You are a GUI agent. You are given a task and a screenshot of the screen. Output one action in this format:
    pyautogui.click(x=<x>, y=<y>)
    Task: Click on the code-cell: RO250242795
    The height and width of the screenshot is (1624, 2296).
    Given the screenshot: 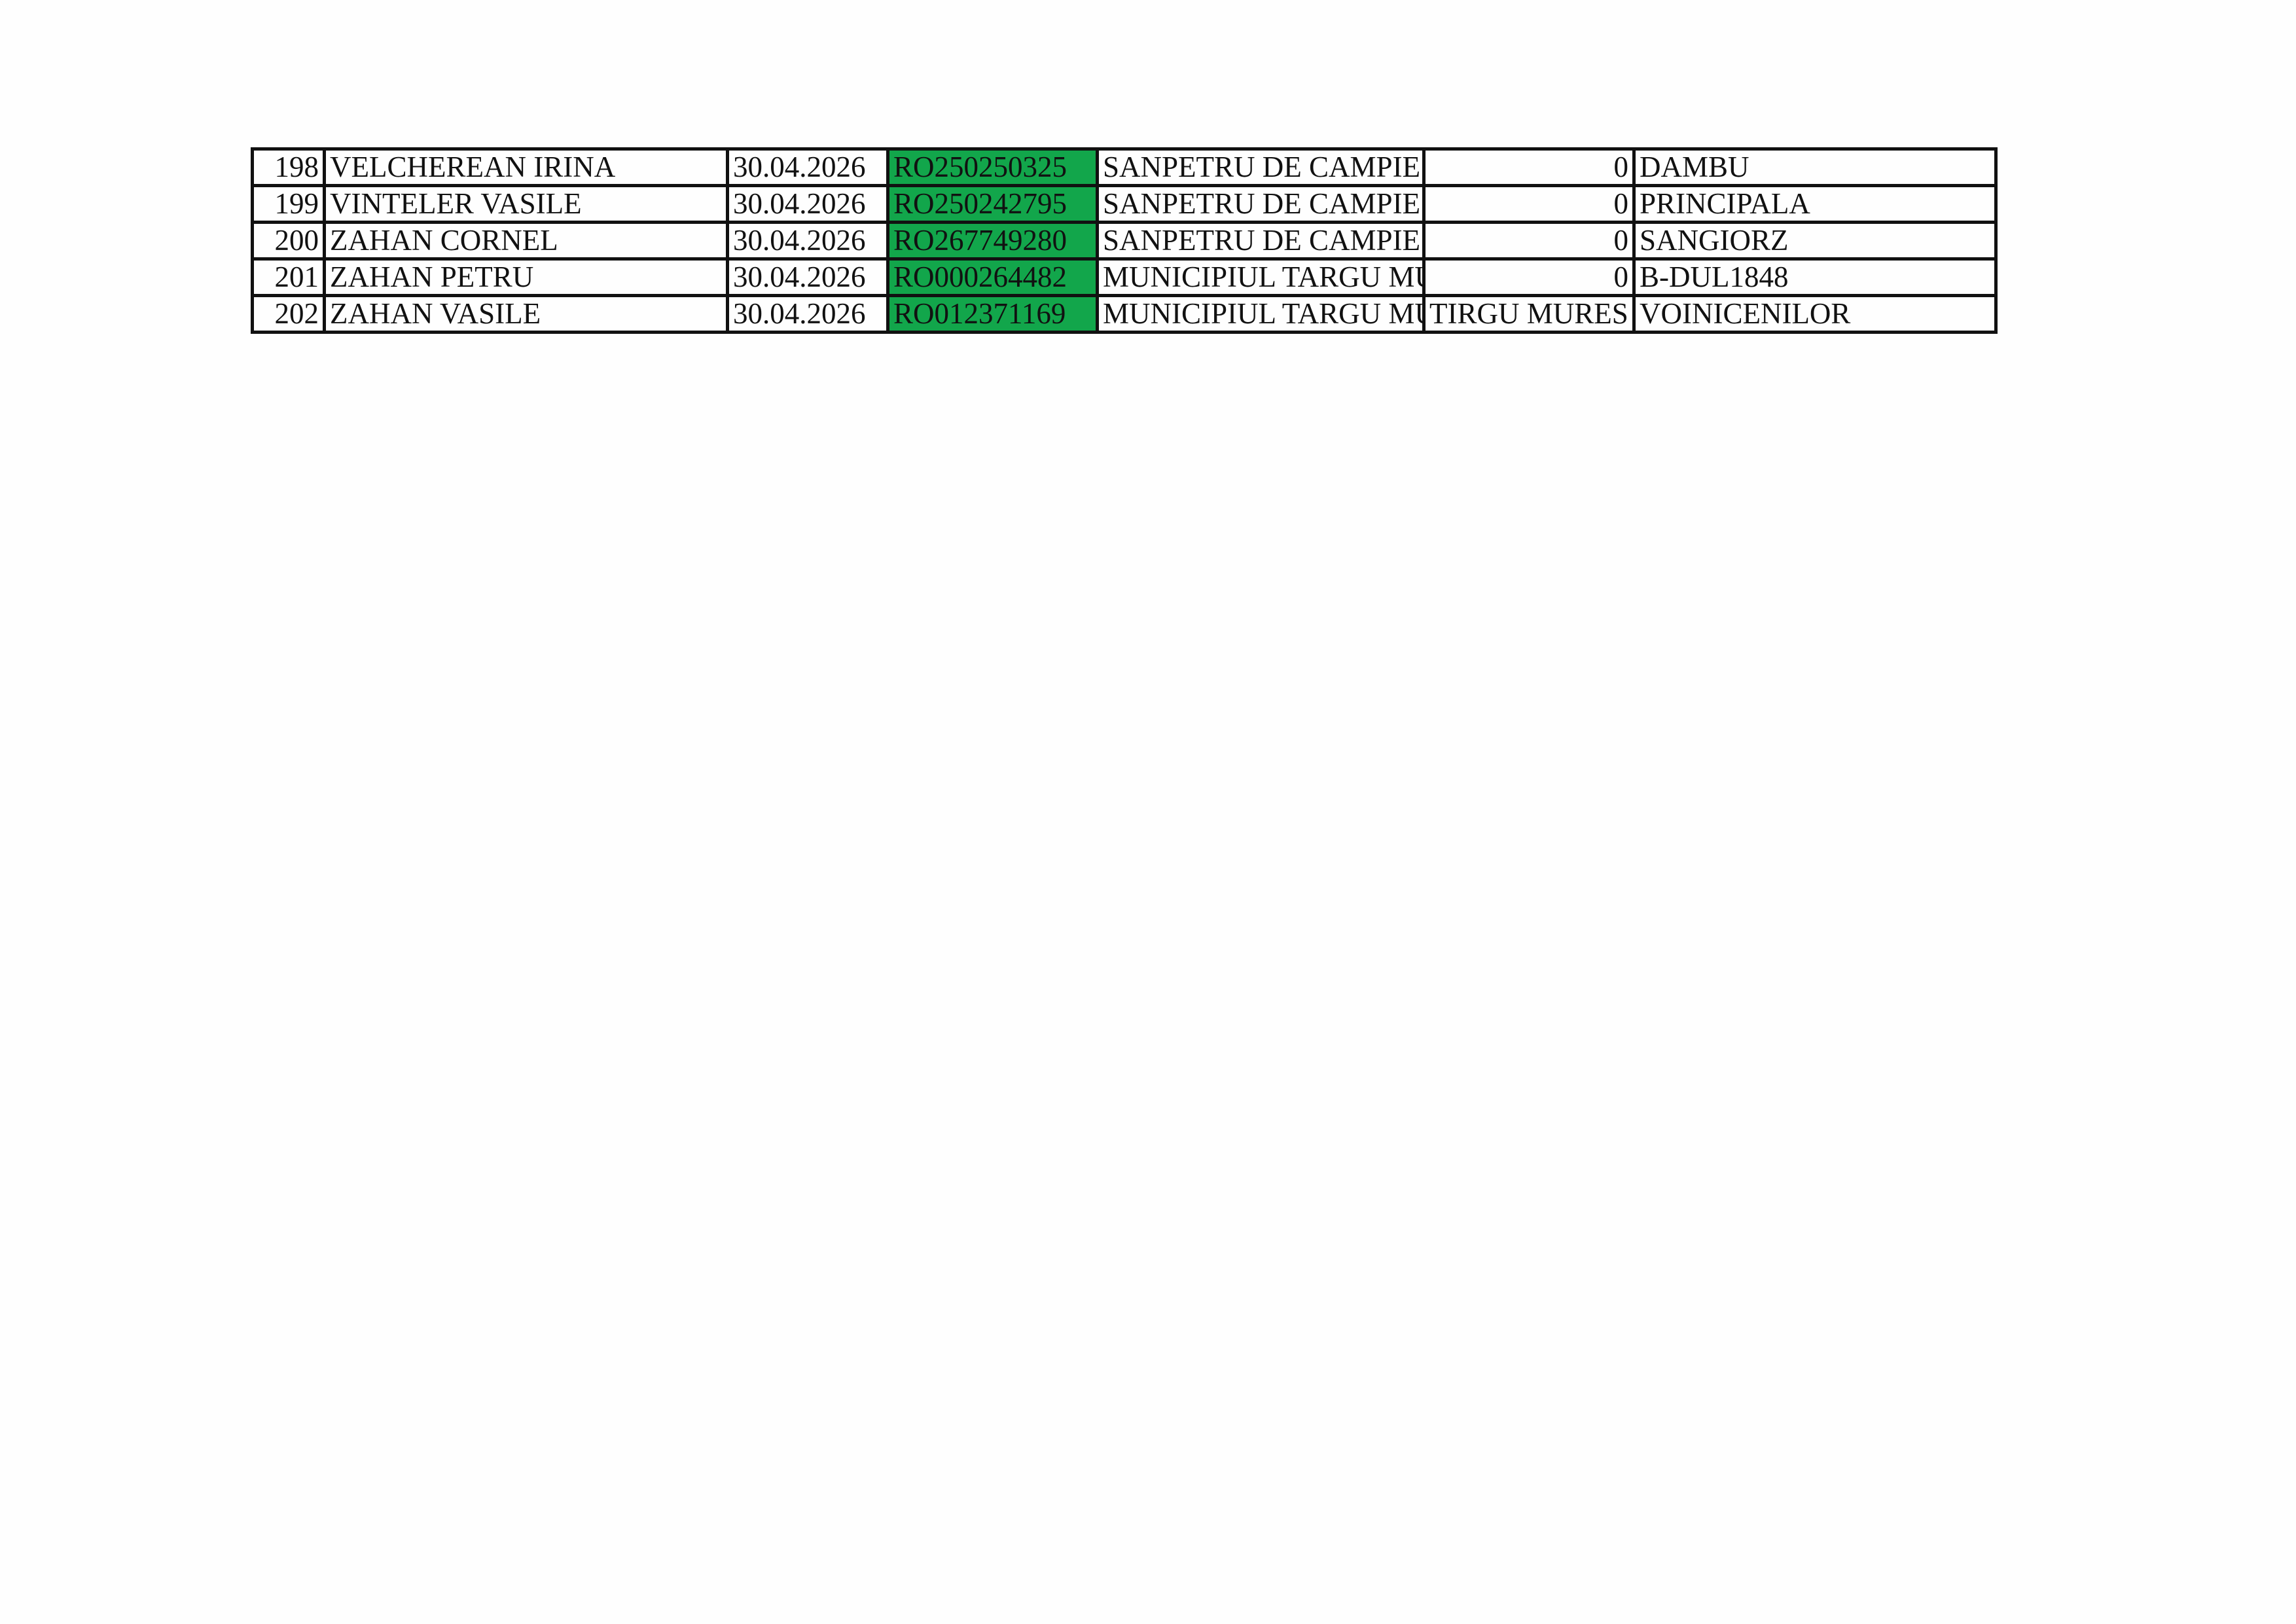 What is the action you would take?
    pyautogui.click(x=992, y=204)
    